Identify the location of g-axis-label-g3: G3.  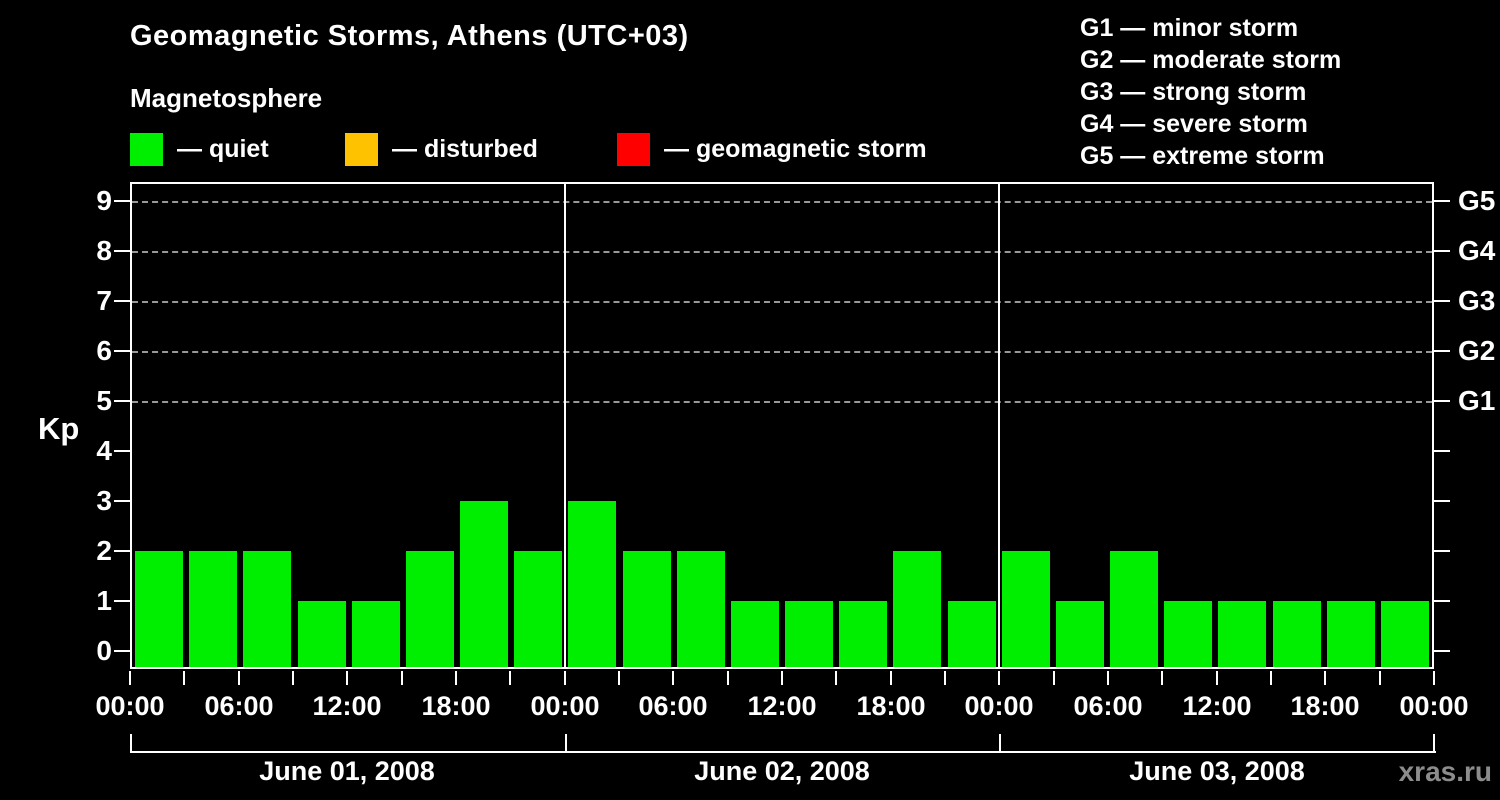
(1477, 300).